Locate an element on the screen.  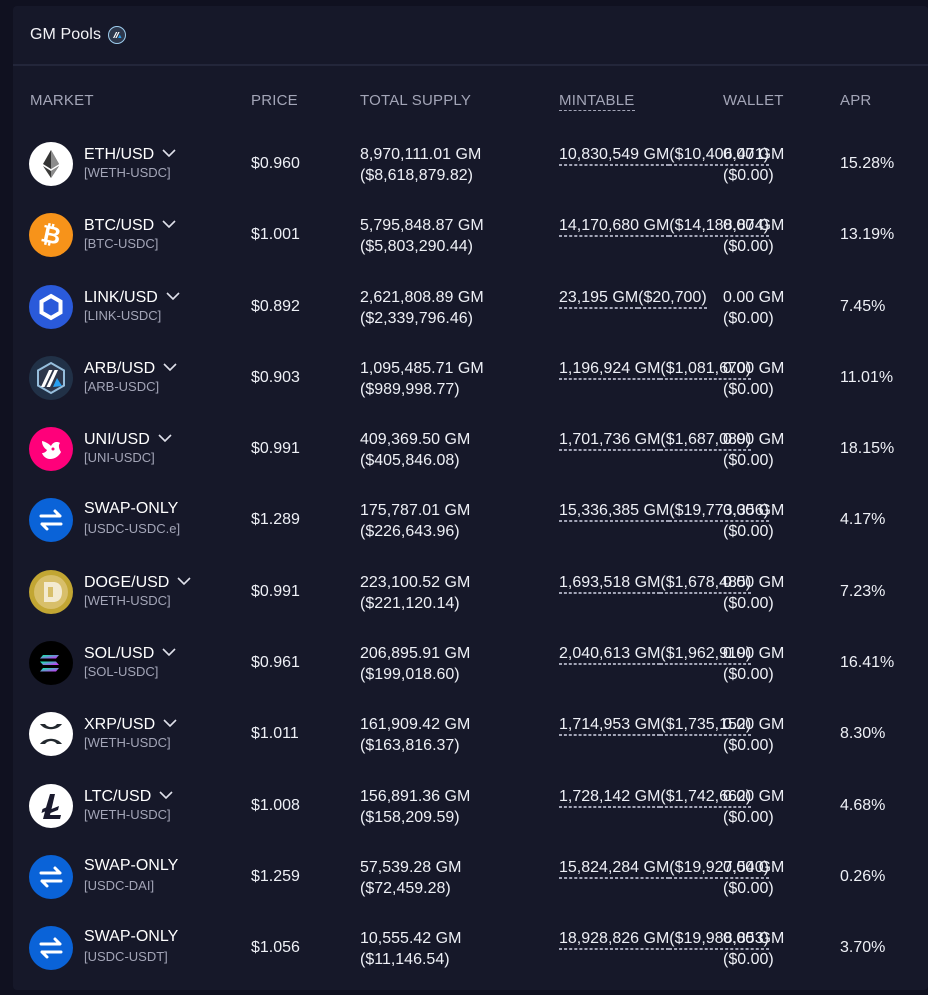
col-wallet: WALLET is located at coordinates (753, 100).